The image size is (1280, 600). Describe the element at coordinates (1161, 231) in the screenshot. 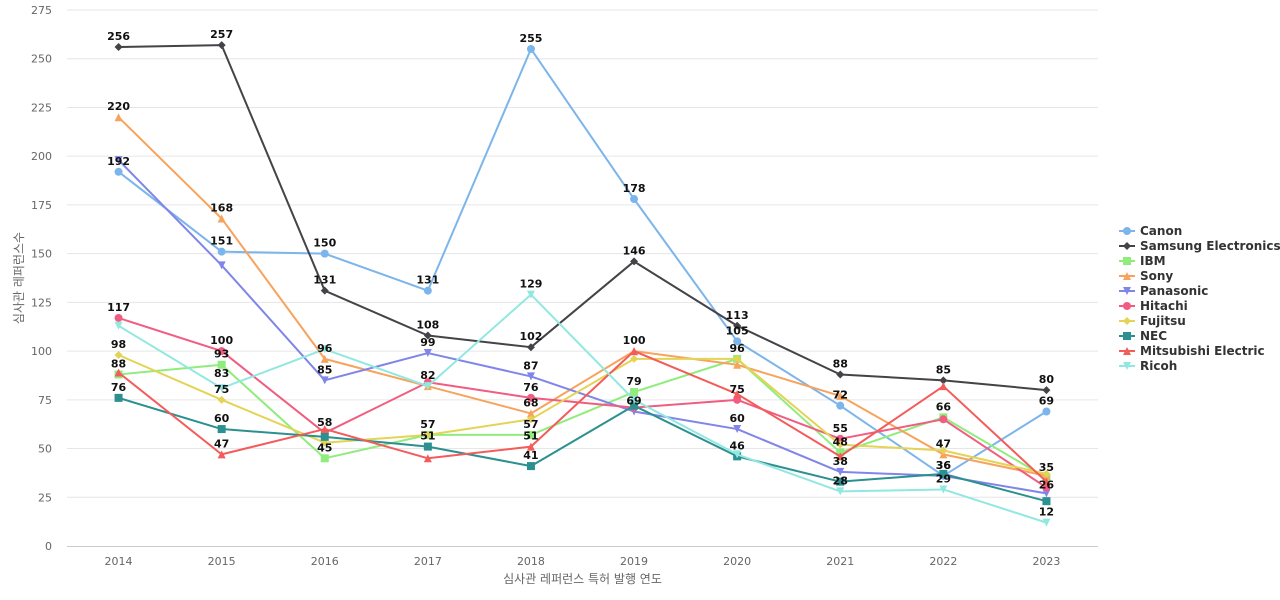

I see `legend-label: Canon` at that location.